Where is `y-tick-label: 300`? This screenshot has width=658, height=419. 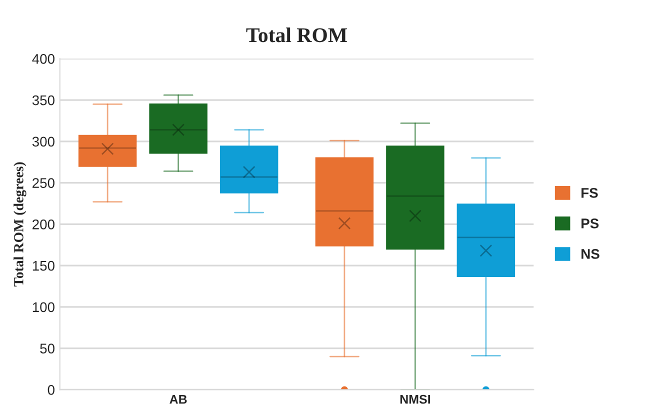 y-tick-label: 300 is located at coordinates (43, 141).